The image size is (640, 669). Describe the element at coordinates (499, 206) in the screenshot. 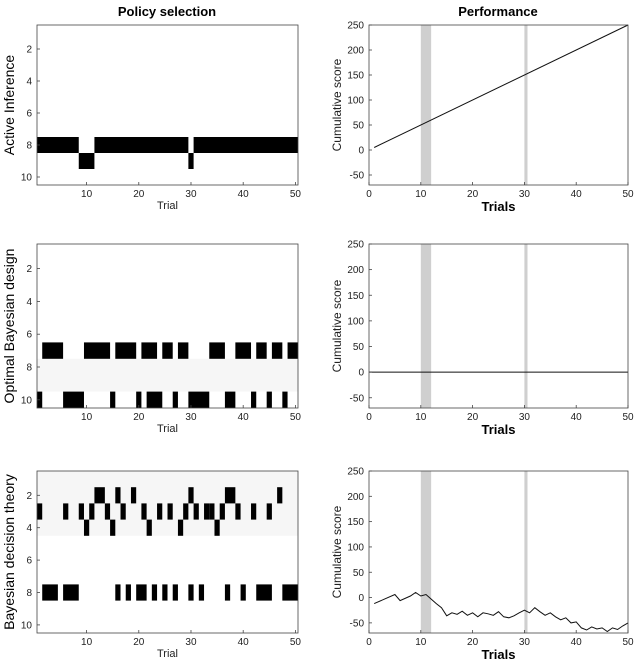

I see `x-axis-label: Trials` at that location.